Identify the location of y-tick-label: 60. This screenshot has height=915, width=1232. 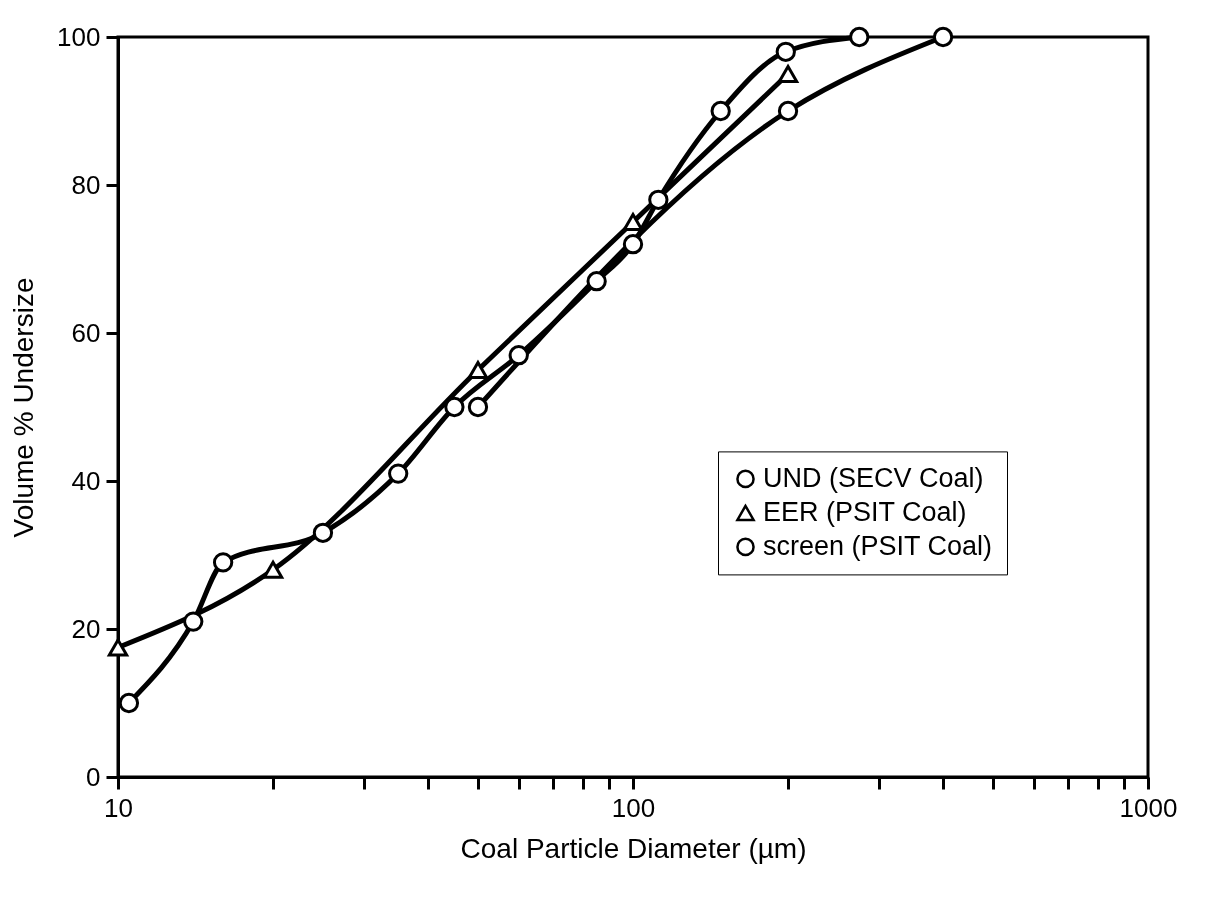
(86, 332).